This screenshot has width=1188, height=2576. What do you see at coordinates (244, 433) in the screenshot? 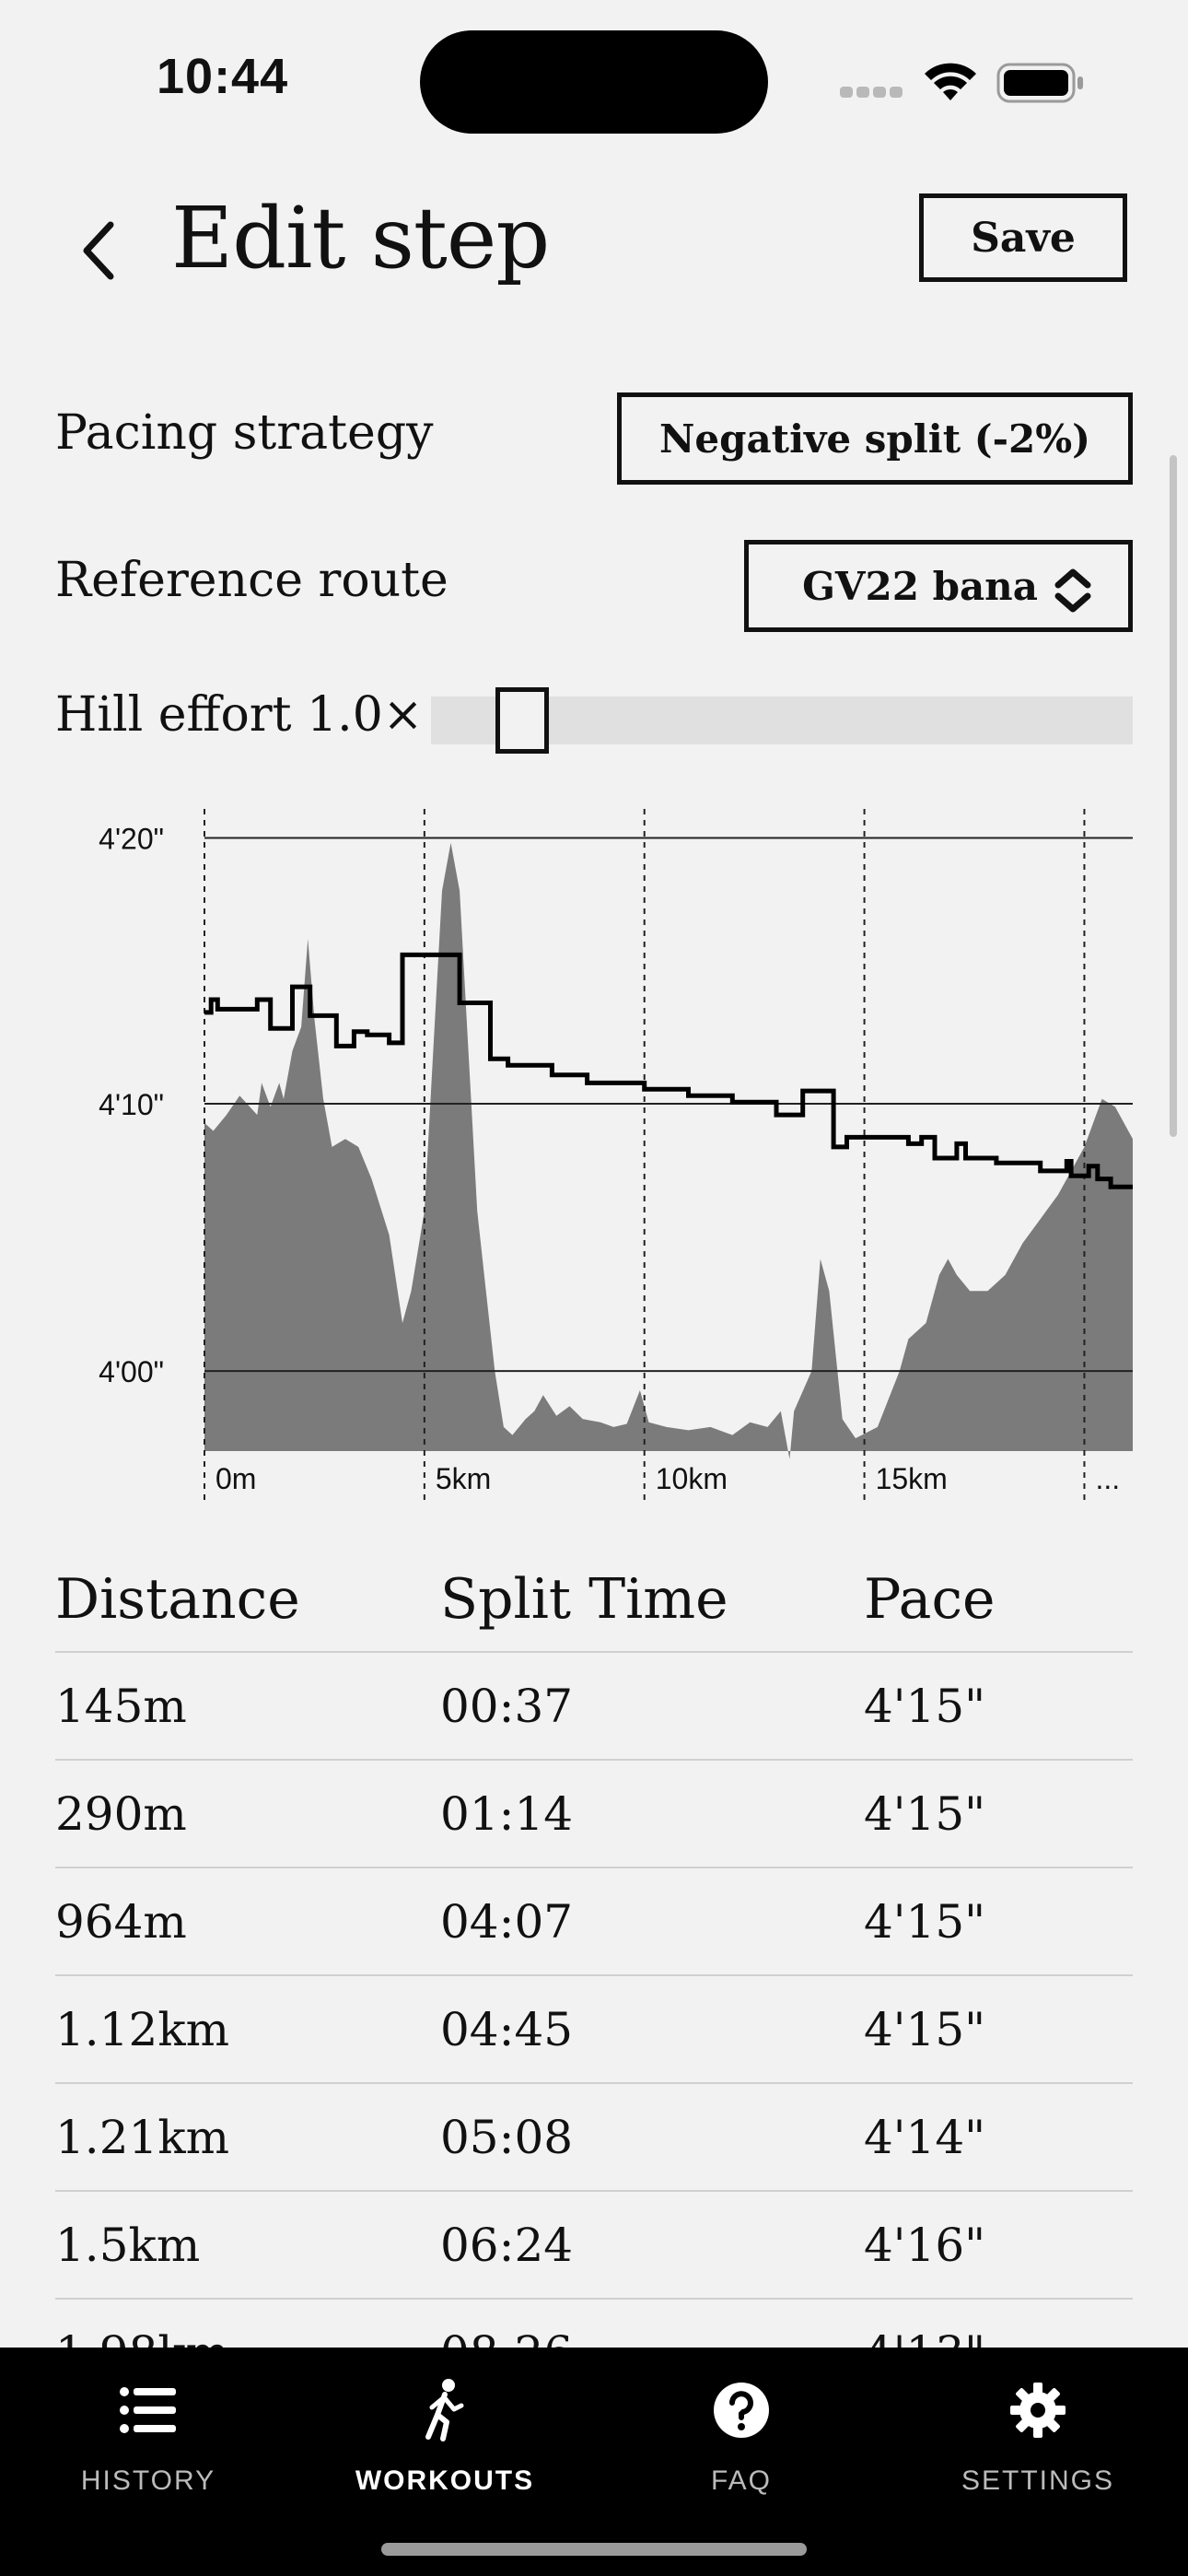
I see `pacing-strategy-label: Pacing strategy` at bounding box center [244, 433].